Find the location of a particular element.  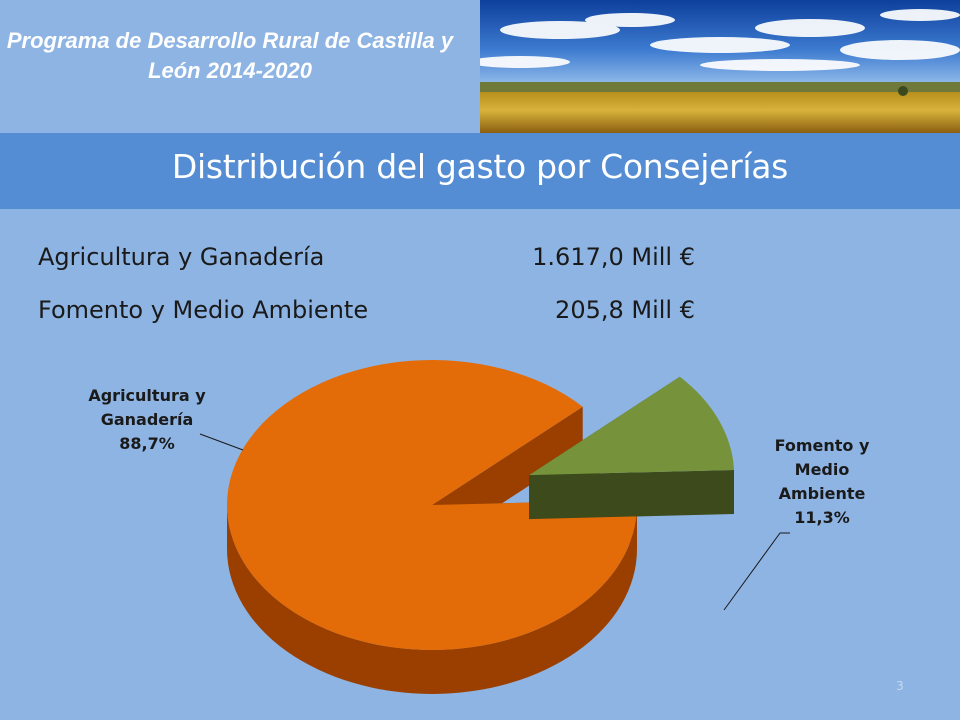

pie-label-agricultura: Agricultura y Ganadería 88,7% is located at coordinates (147, 419).